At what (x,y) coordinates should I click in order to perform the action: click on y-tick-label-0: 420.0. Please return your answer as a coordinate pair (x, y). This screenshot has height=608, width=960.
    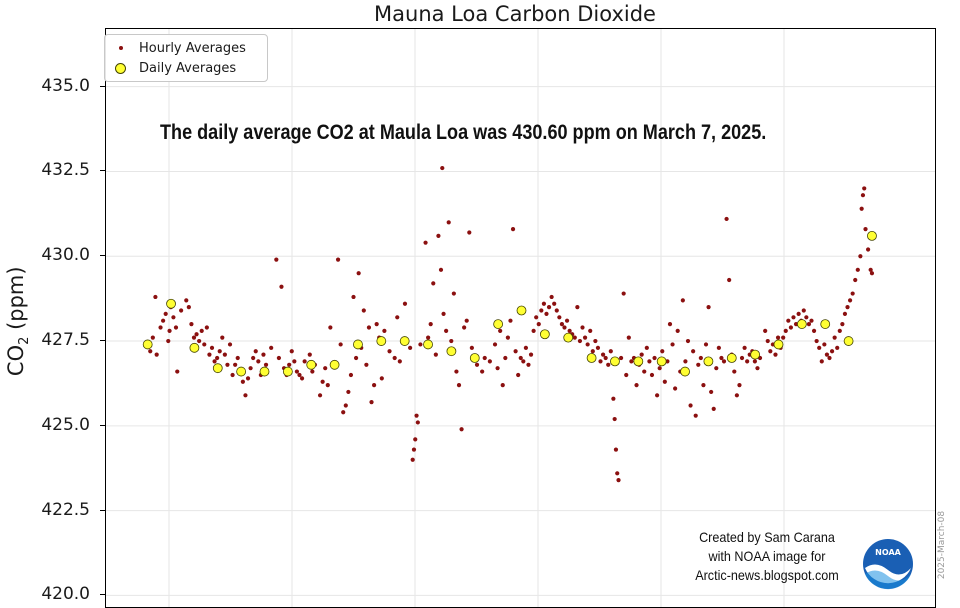
    Looking at the image, I should click on (65, 594).